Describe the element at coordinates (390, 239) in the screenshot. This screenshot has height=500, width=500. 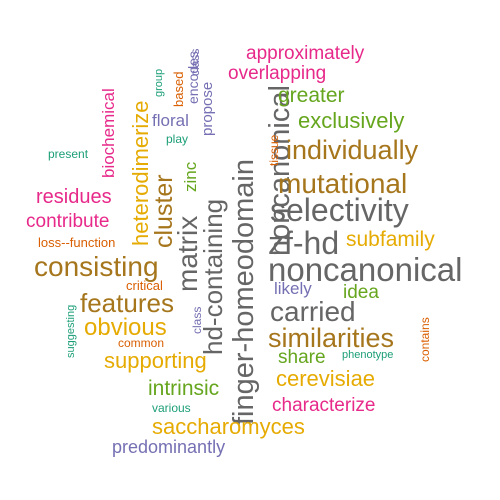
I see `word-subfamily: subfamily` at that location.